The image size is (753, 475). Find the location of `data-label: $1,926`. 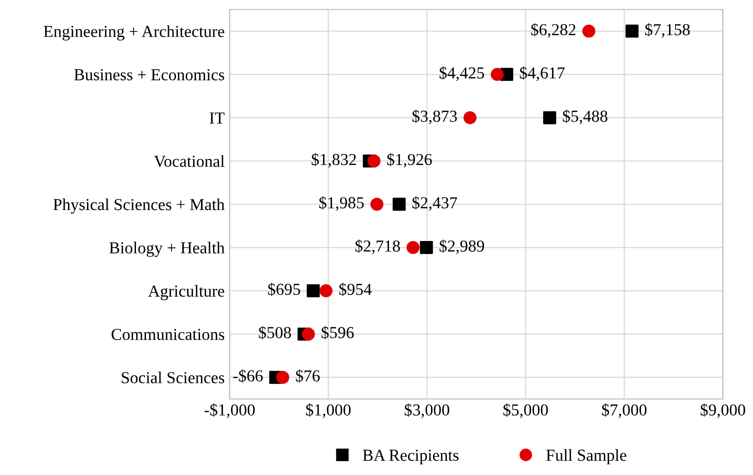

data-label: $1,926 is located at coordinates (409, 160).